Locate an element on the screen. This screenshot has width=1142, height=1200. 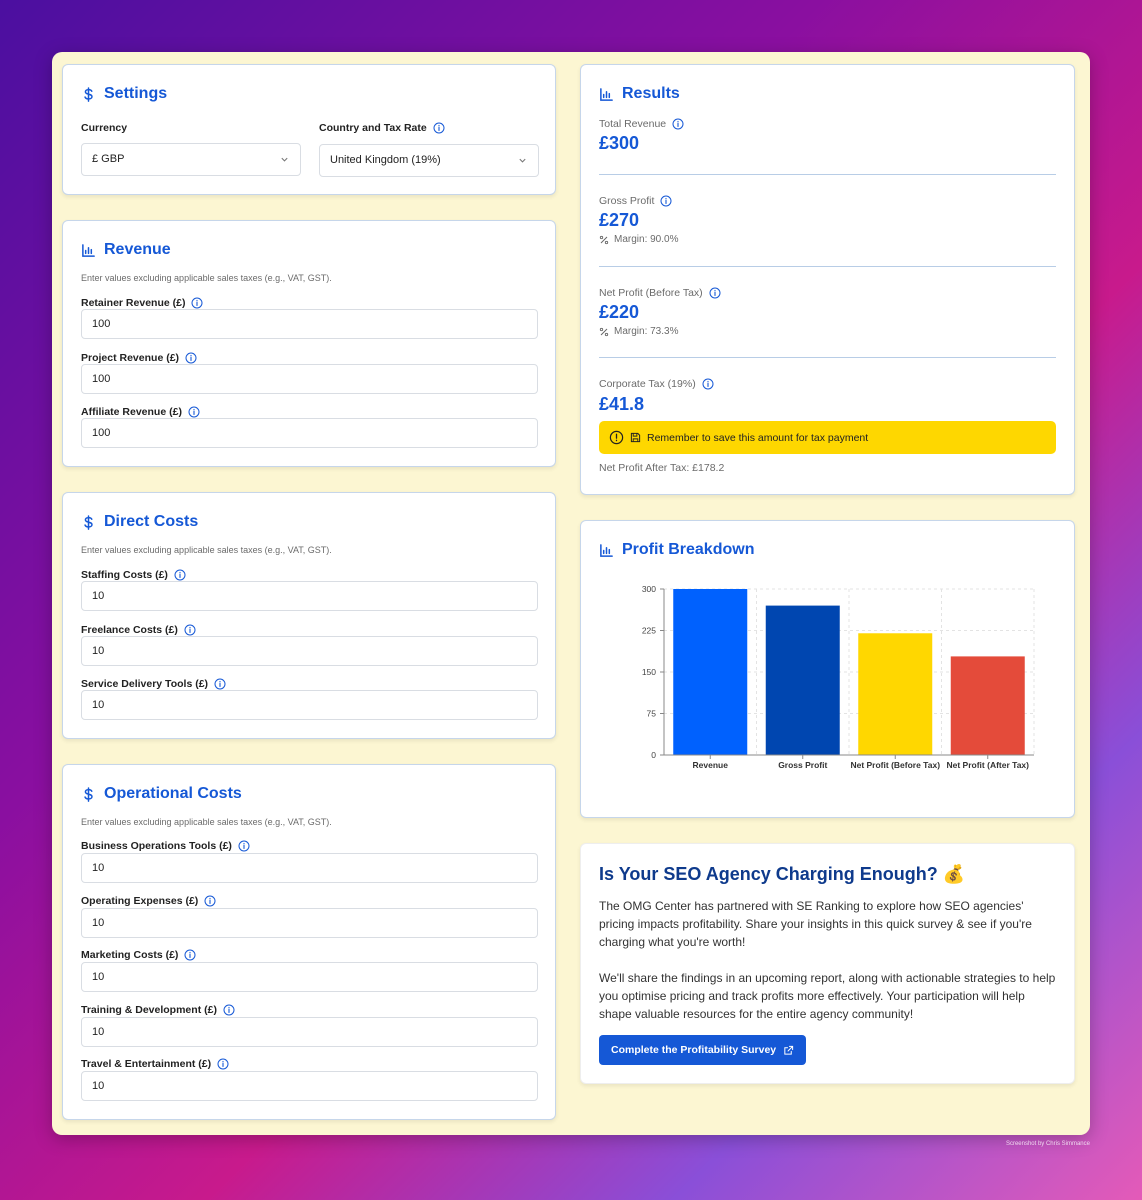
operating-expenses-input: 10 is located at coordinates (309, 923).